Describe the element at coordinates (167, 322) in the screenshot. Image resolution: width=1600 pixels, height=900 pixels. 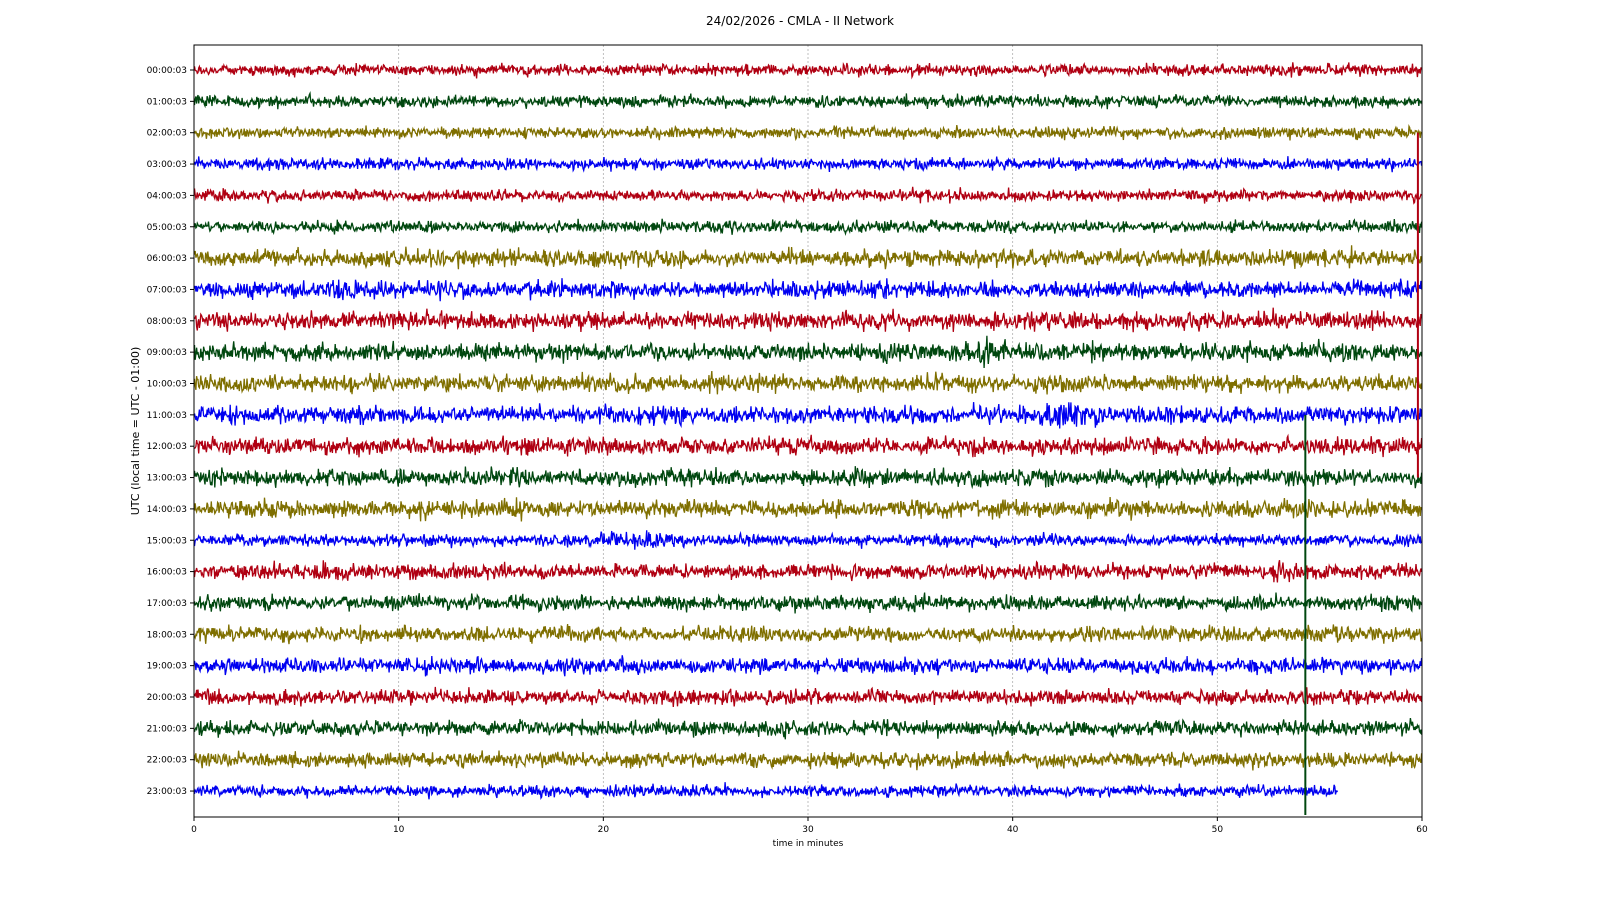
I see `y-tick-label: 08:00:03` at that location.